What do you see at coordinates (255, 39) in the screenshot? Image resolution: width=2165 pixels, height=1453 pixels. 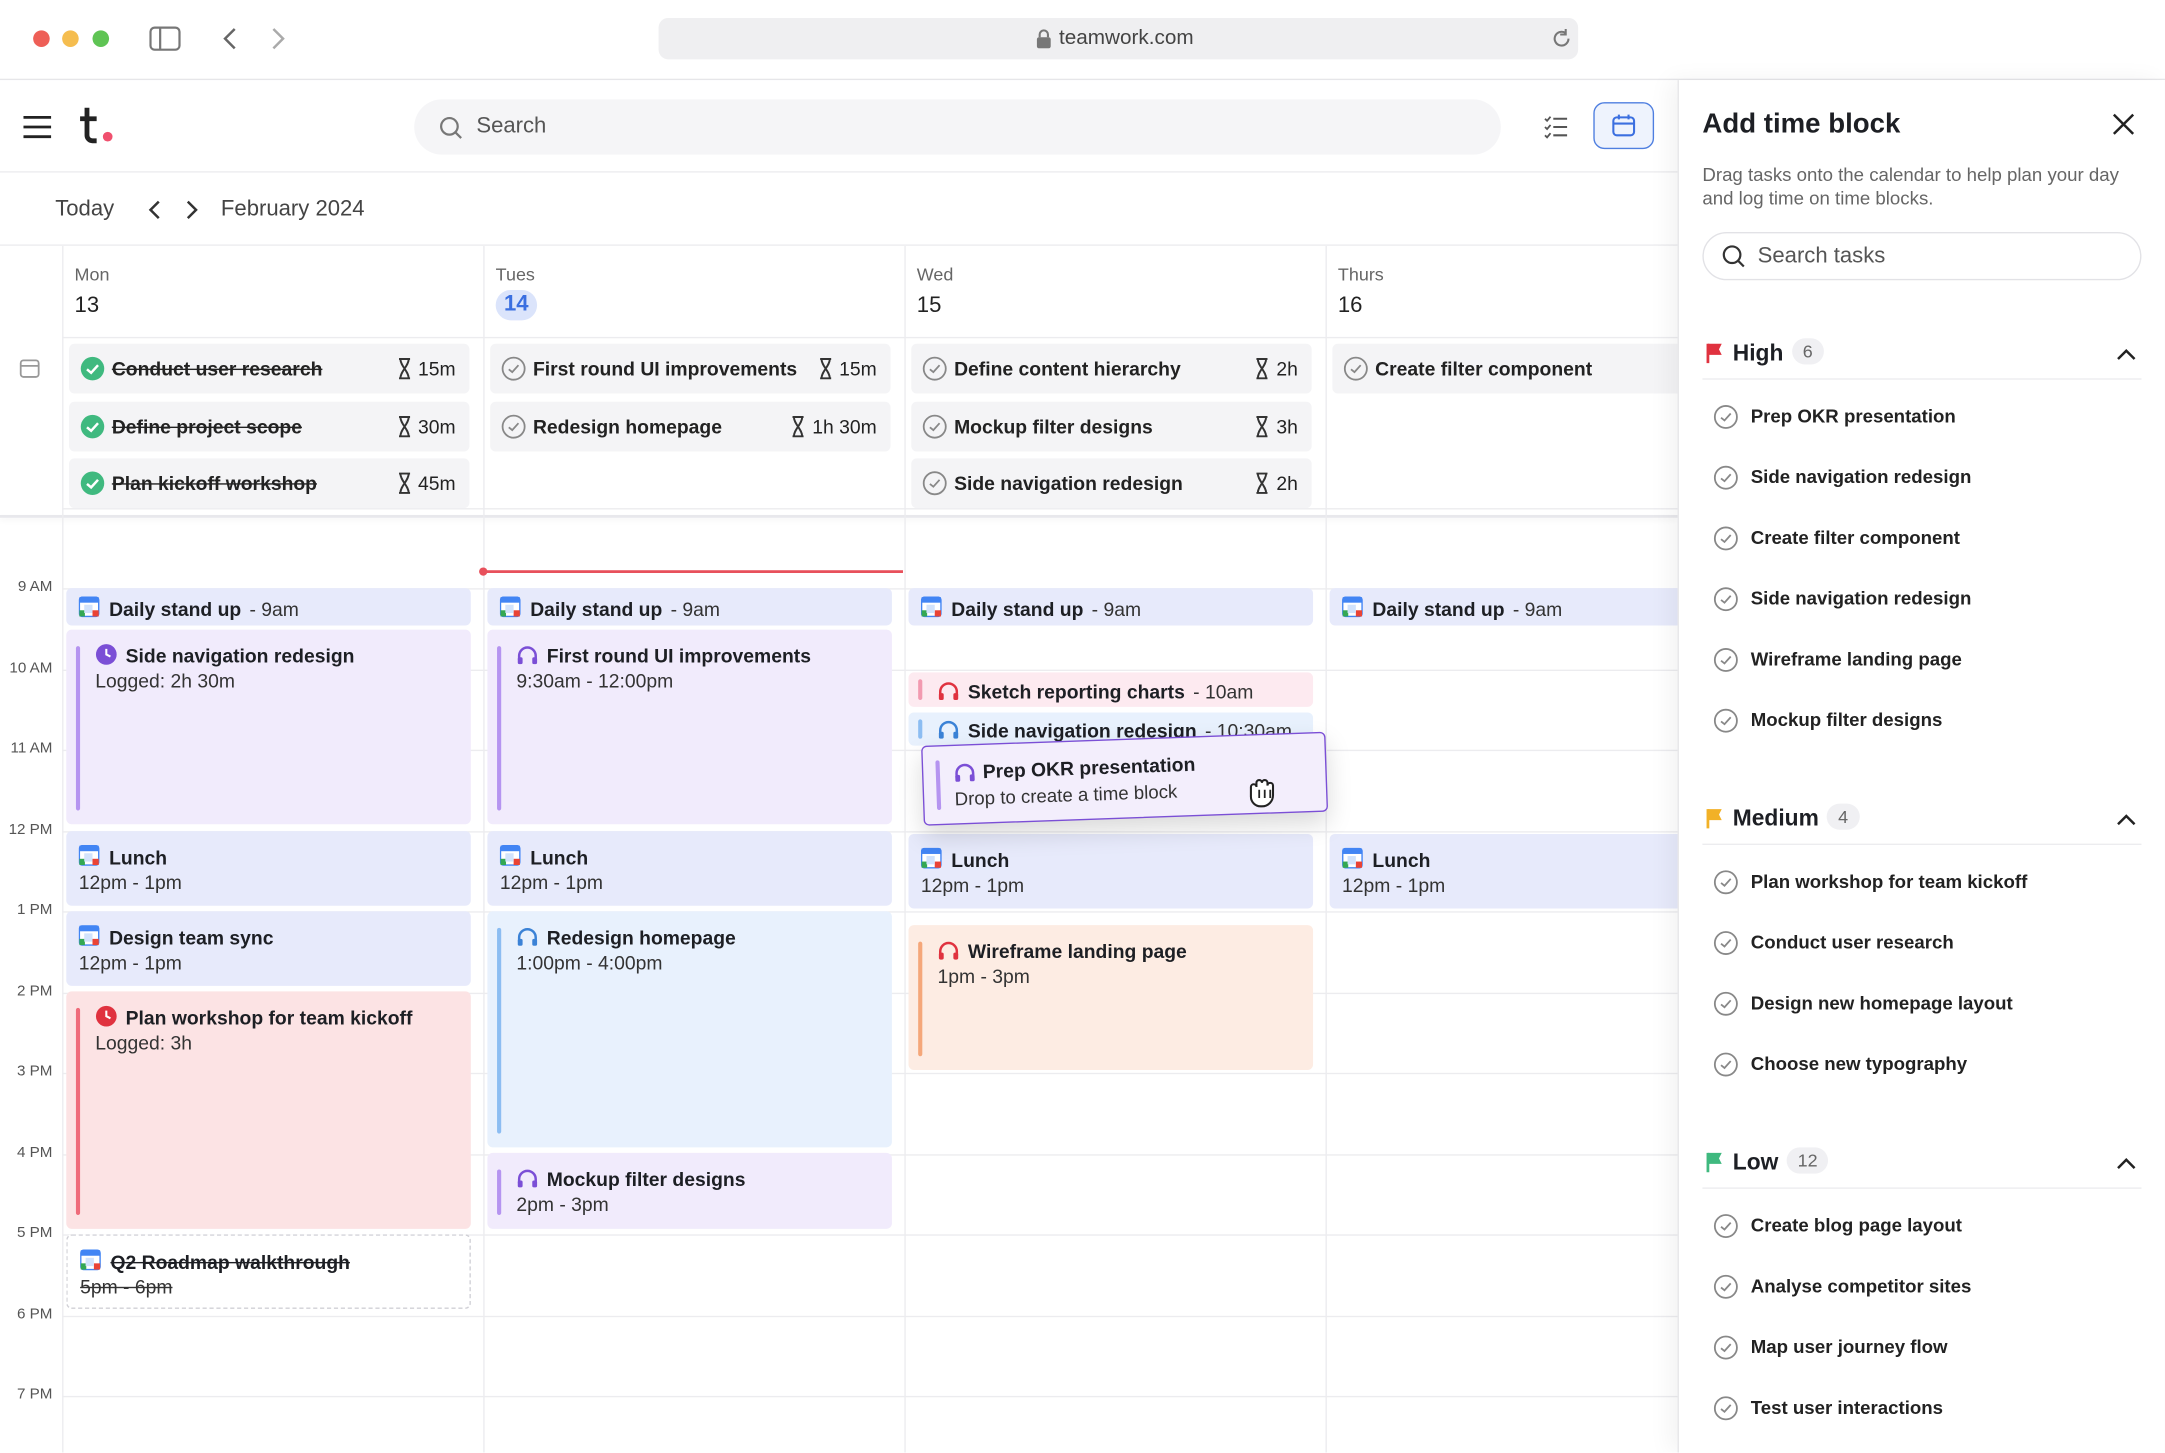 I see `nav-arrows` at bounding box center [255, 39].